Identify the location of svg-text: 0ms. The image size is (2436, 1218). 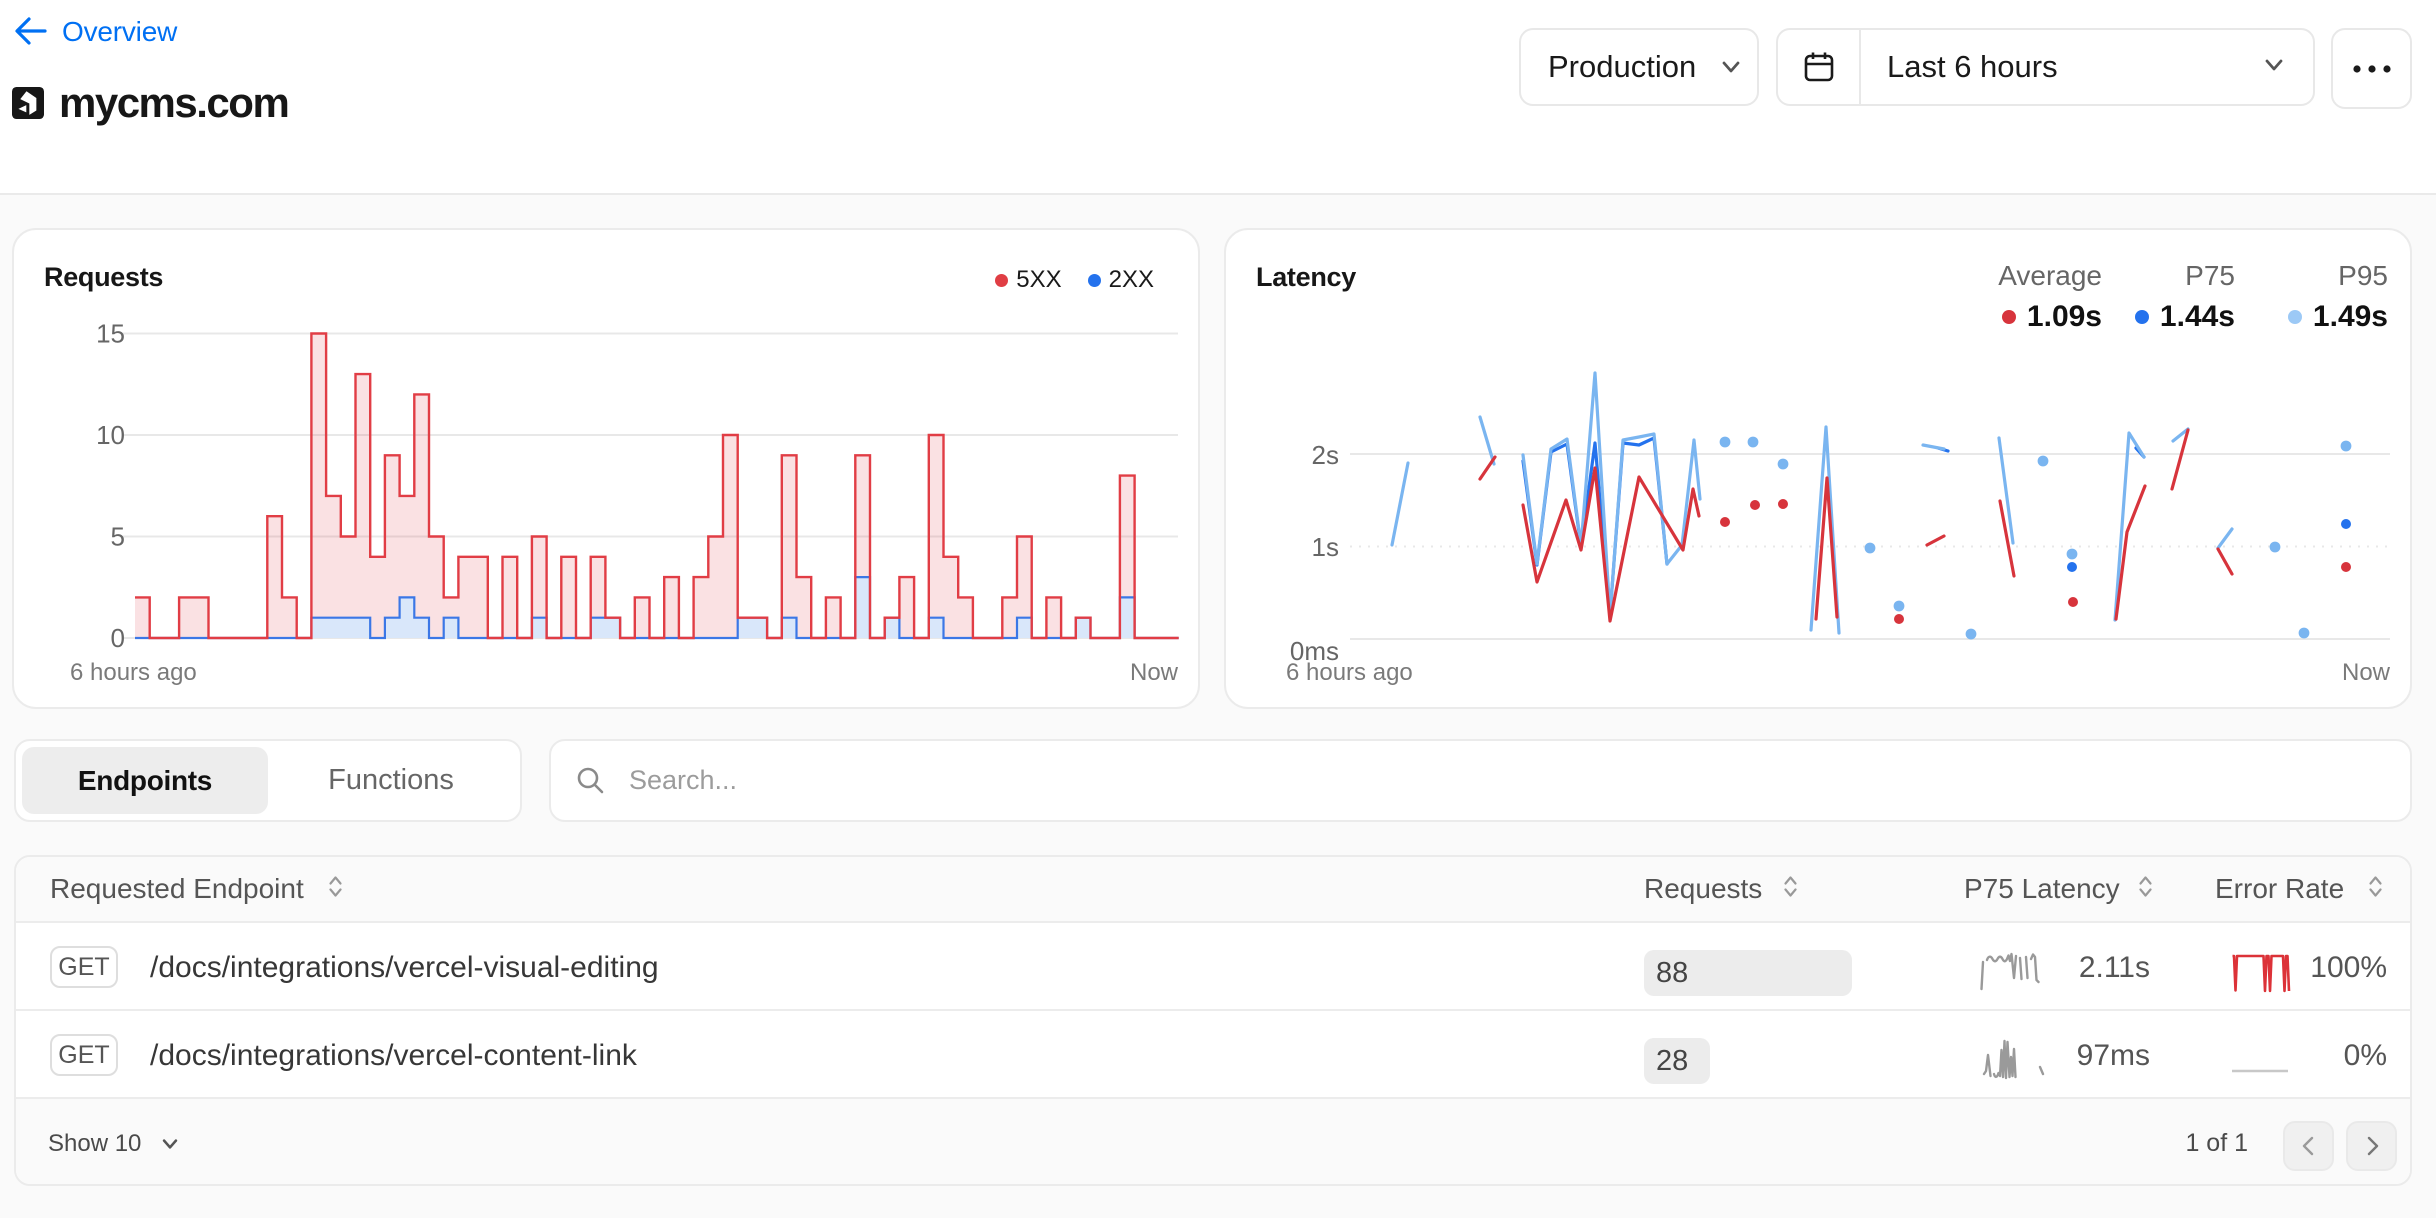
(1314, 651).